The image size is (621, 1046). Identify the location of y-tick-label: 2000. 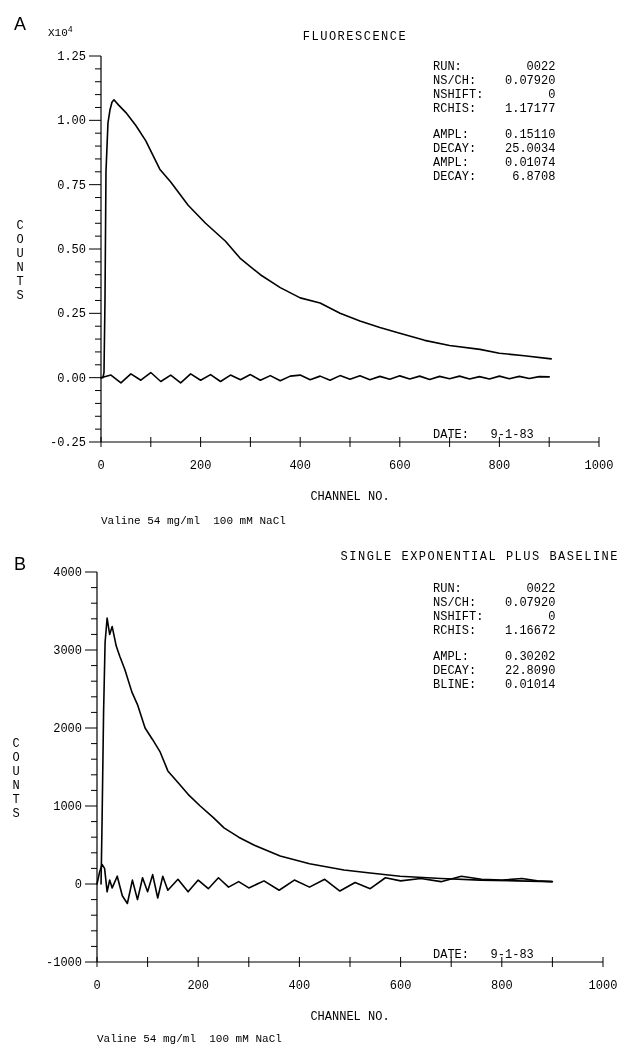
(67, 729).